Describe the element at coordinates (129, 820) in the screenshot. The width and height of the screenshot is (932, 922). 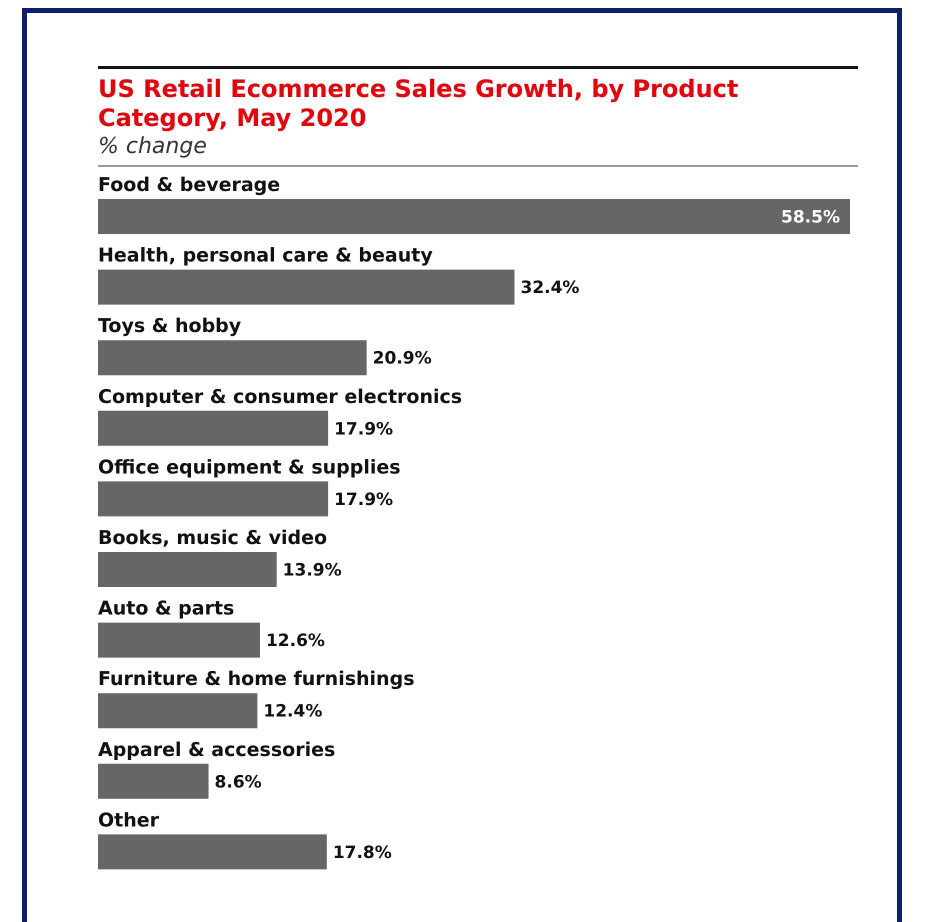
I see `y-tick-label: Other` at that location.